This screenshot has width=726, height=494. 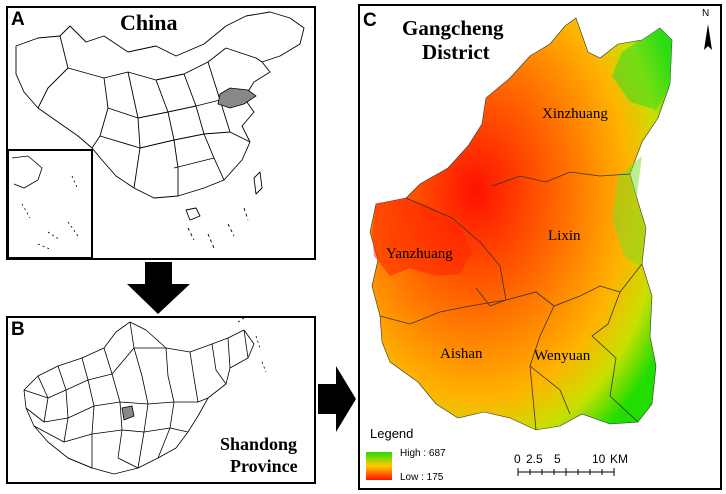 What do you see at coordinates (475, 365) in the screenshot?
I see `boundary-aishan` at bounding box center [475, 365].